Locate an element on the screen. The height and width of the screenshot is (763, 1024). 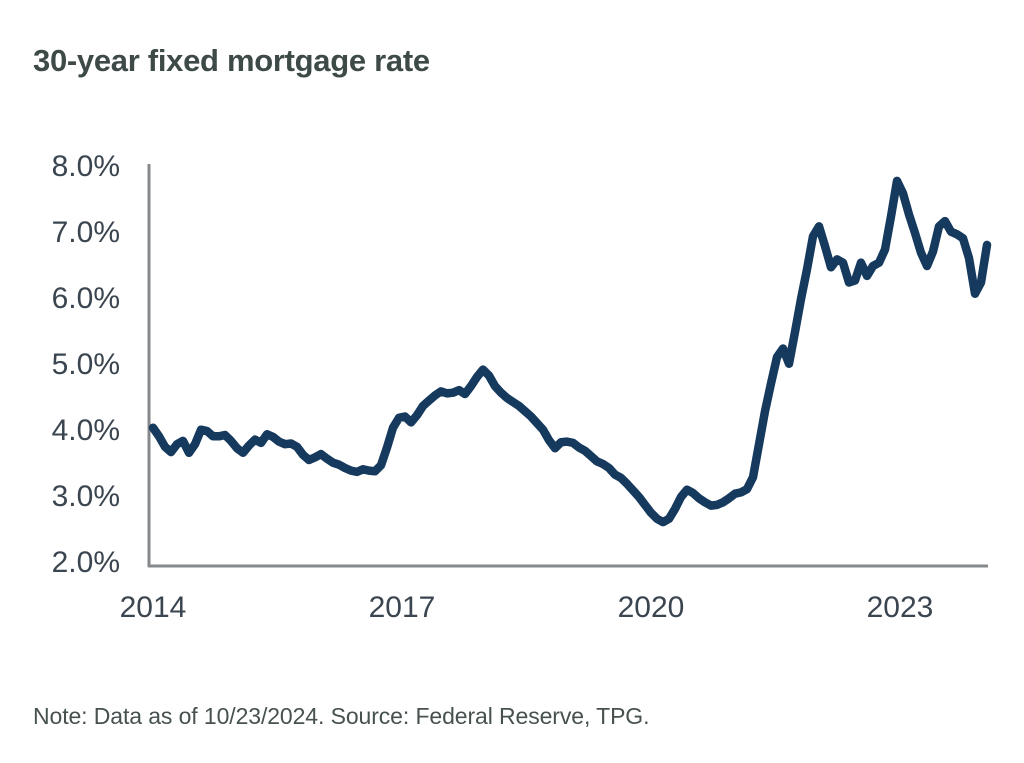
y-tick-label: 3.0% is located at coordinates (85, 496).